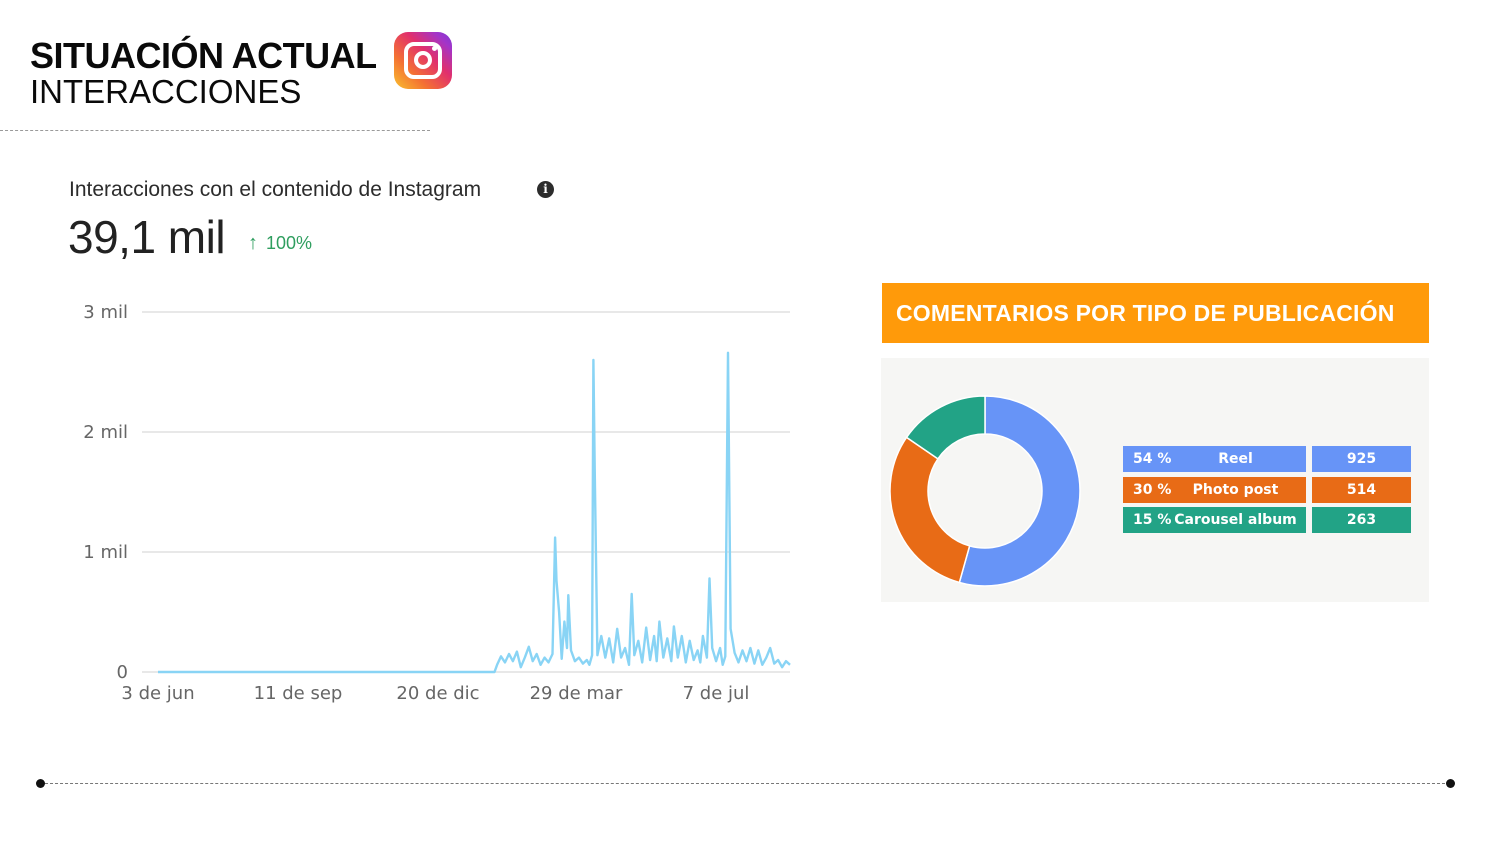 This screenshot has height=844, width=1500. I want to click on legend-percentage: 54 %, so click(1152, 459).